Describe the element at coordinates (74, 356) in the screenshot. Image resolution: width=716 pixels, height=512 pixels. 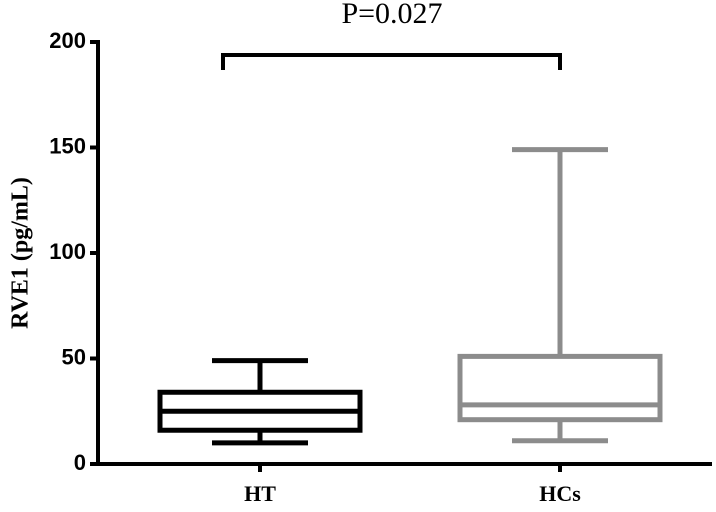
I see `y-tick-label: 50` at that location.